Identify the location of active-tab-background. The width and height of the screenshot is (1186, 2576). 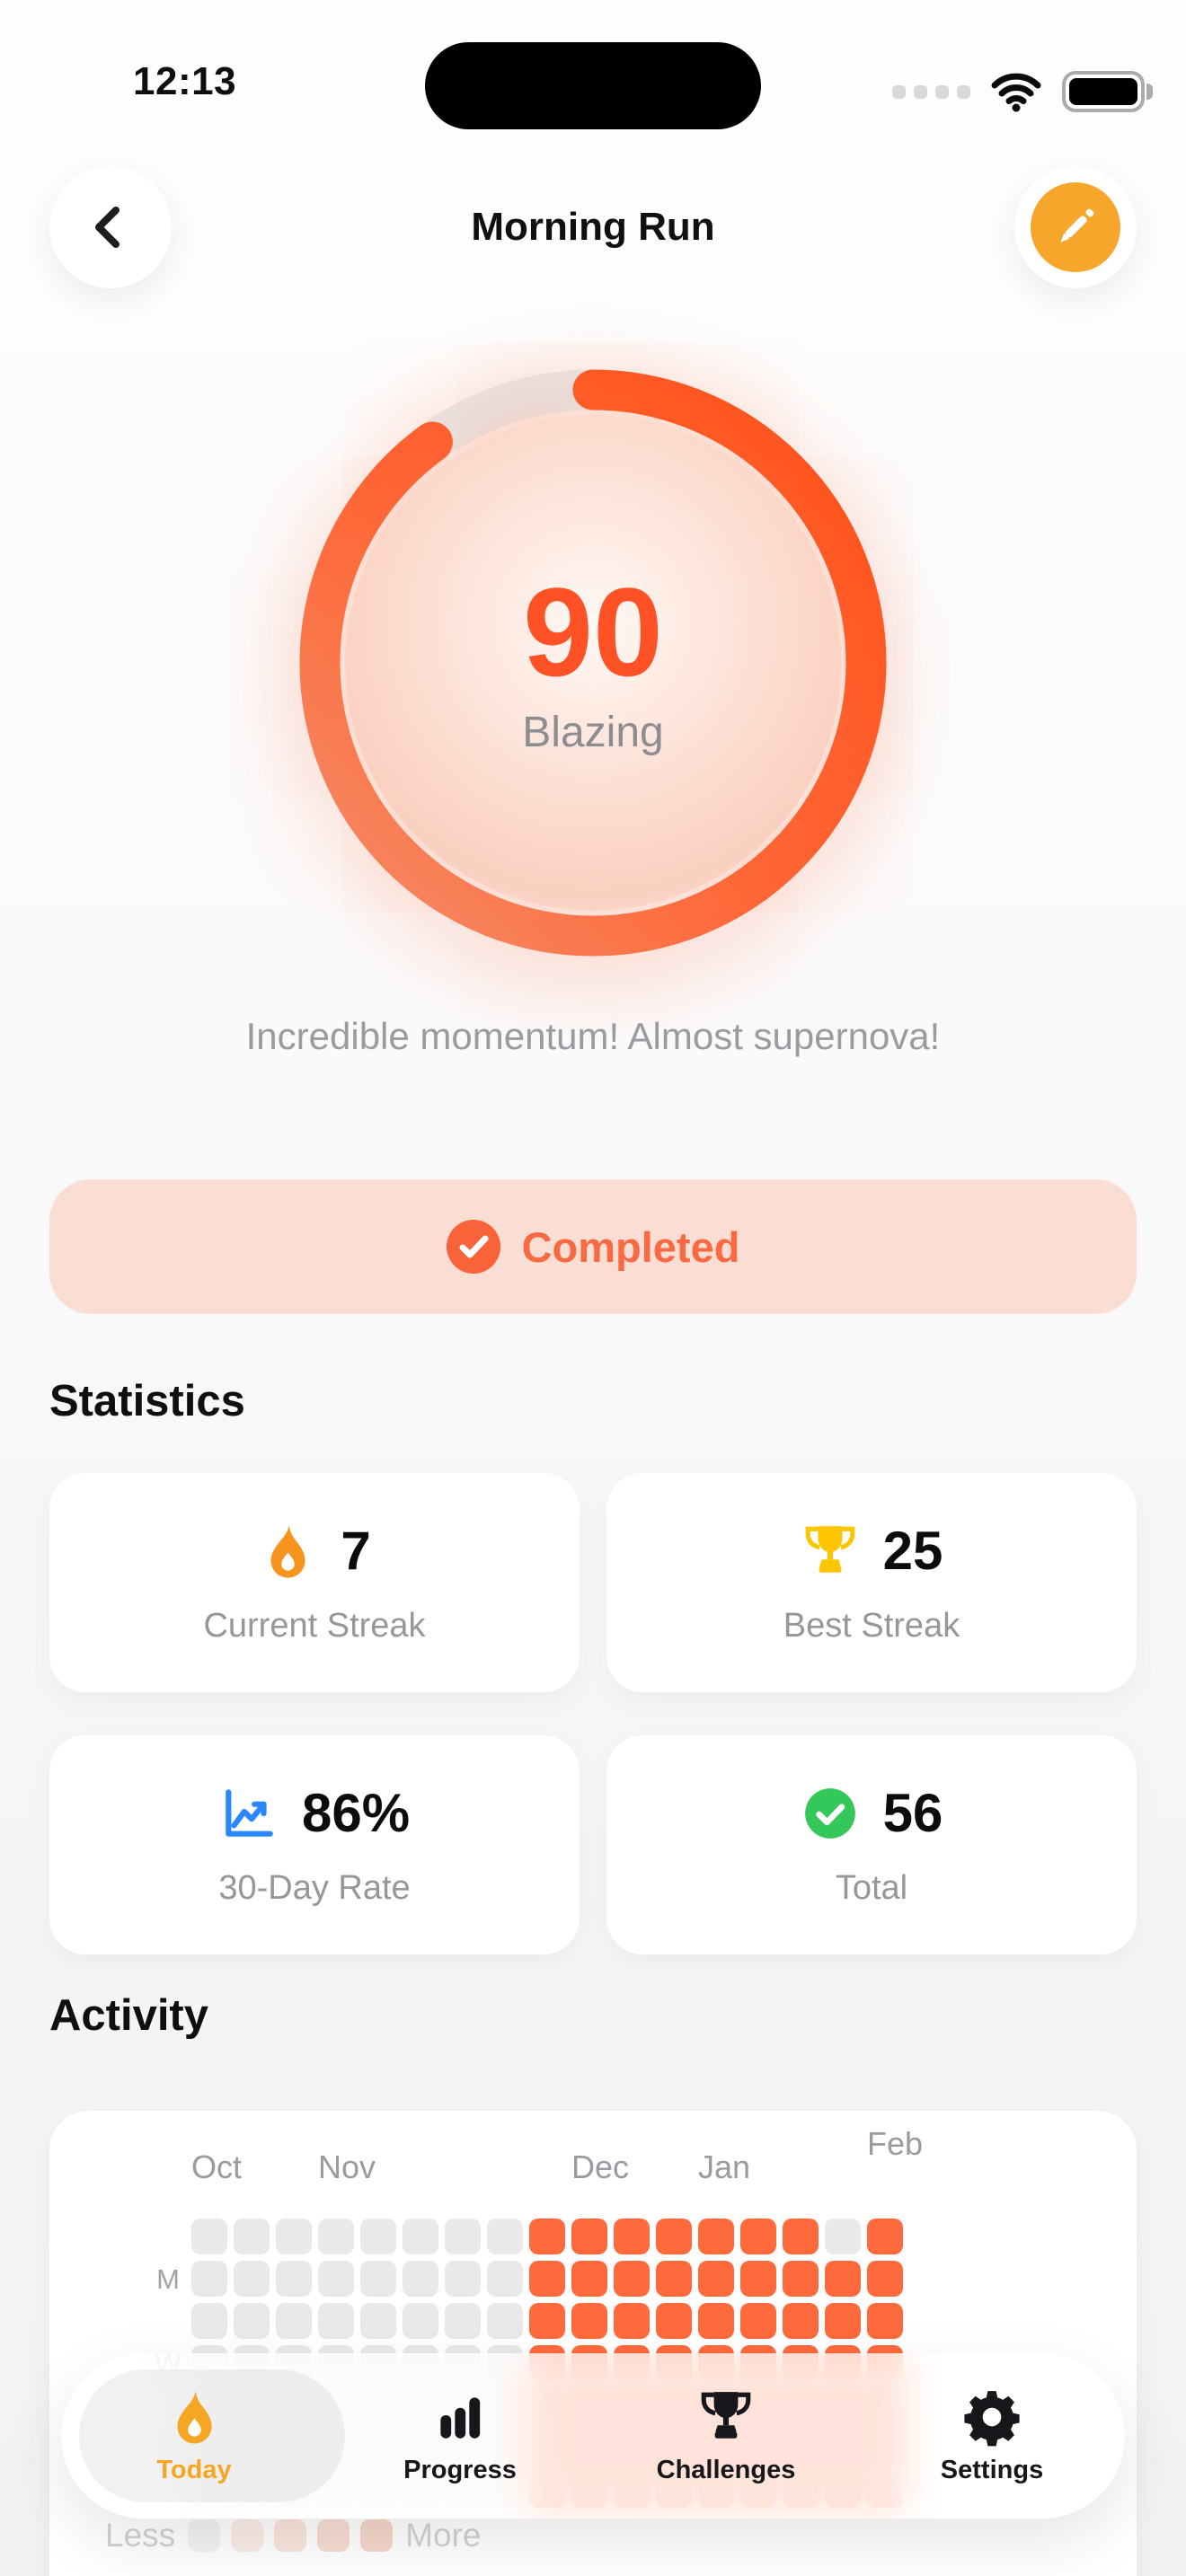
(212, 2435).